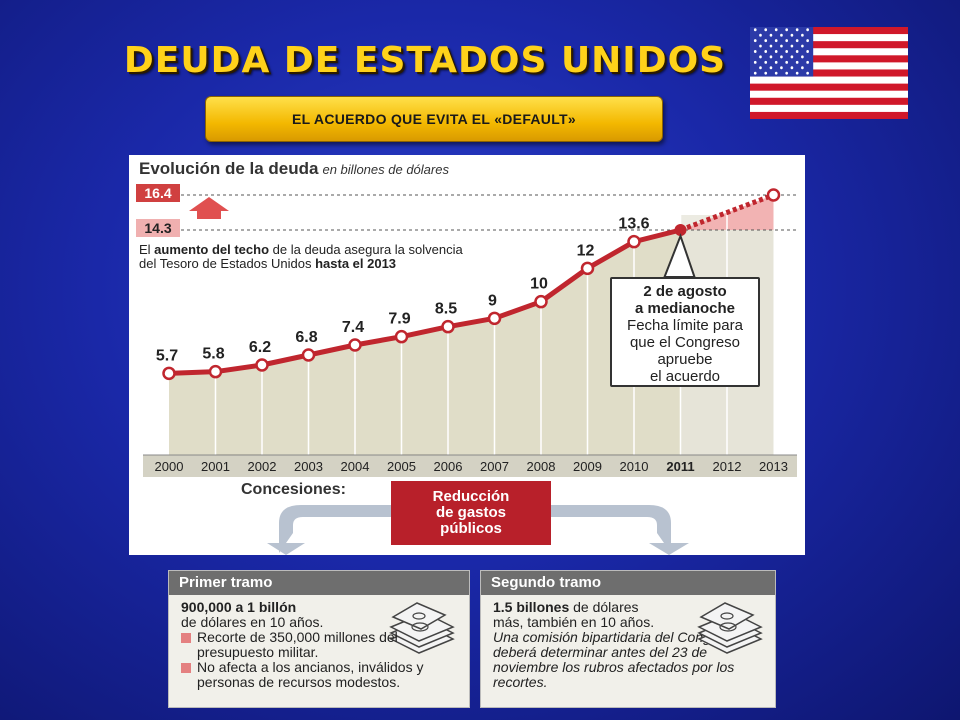 The height and width of the screenshot is (720, 960). What do you see at coordinates (829, 73) in the screenshot?
I see `us-flag-icon` at bounding box center [829, 73].